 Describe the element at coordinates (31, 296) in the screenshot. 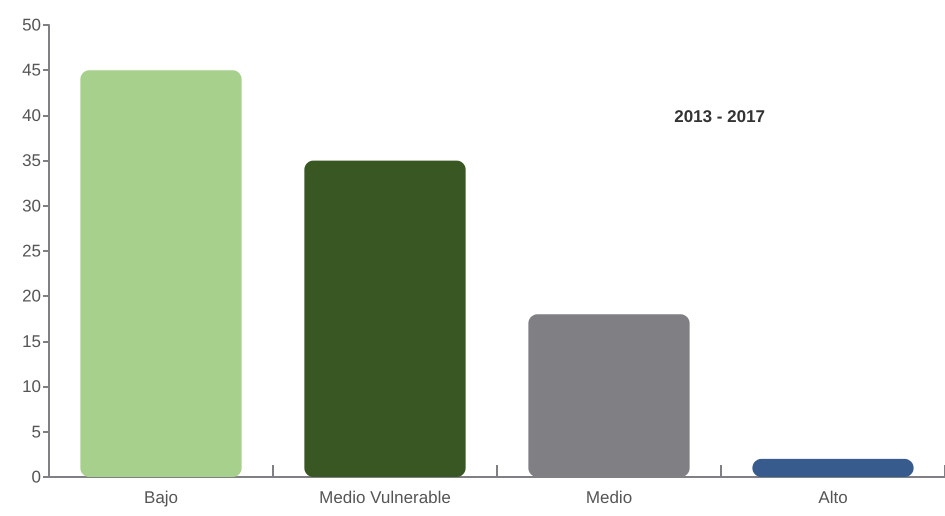

I see `y-tick-label: 20` at that location.